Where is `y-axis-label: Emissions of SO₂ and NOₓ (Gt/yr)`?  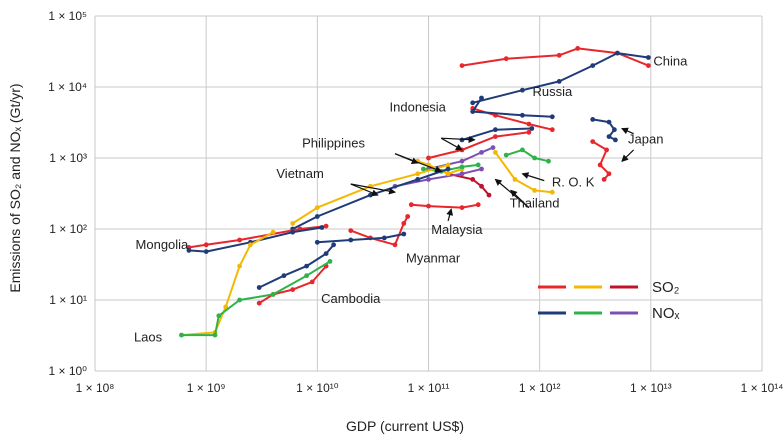 y-axis-label: Emissions of SO₂ and NOₓ (Gt/yr) is located at coordinates (15, 187).